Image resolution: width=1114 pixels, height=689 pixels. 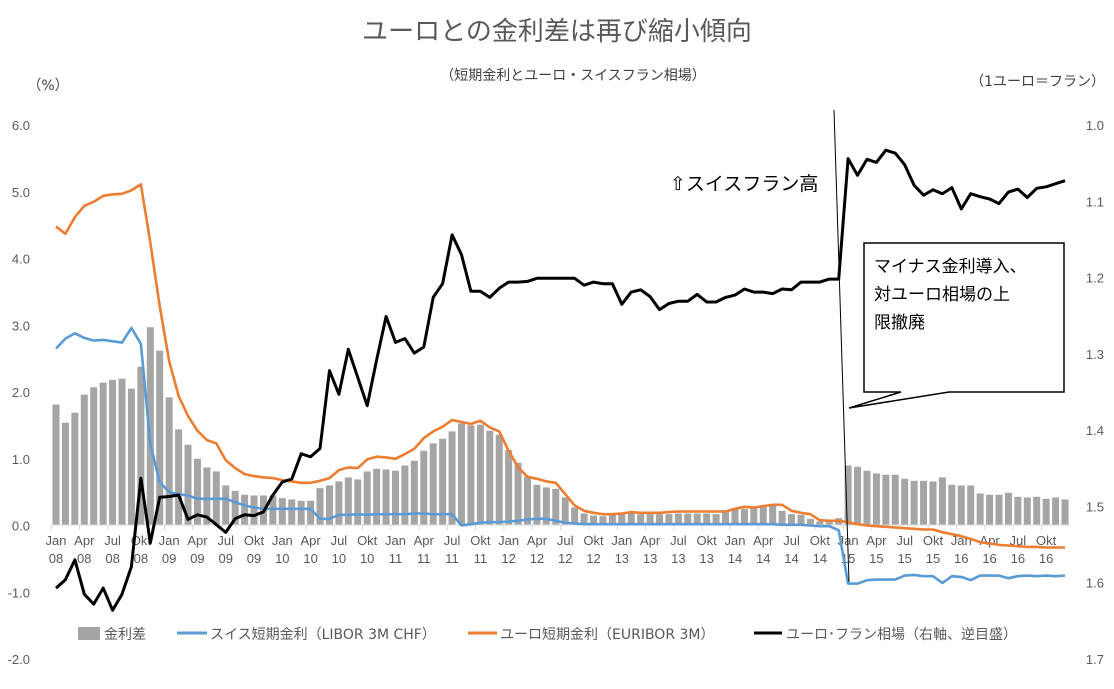 I want to click on right-tick-label: 1.3, so click(x=1095, y=354).